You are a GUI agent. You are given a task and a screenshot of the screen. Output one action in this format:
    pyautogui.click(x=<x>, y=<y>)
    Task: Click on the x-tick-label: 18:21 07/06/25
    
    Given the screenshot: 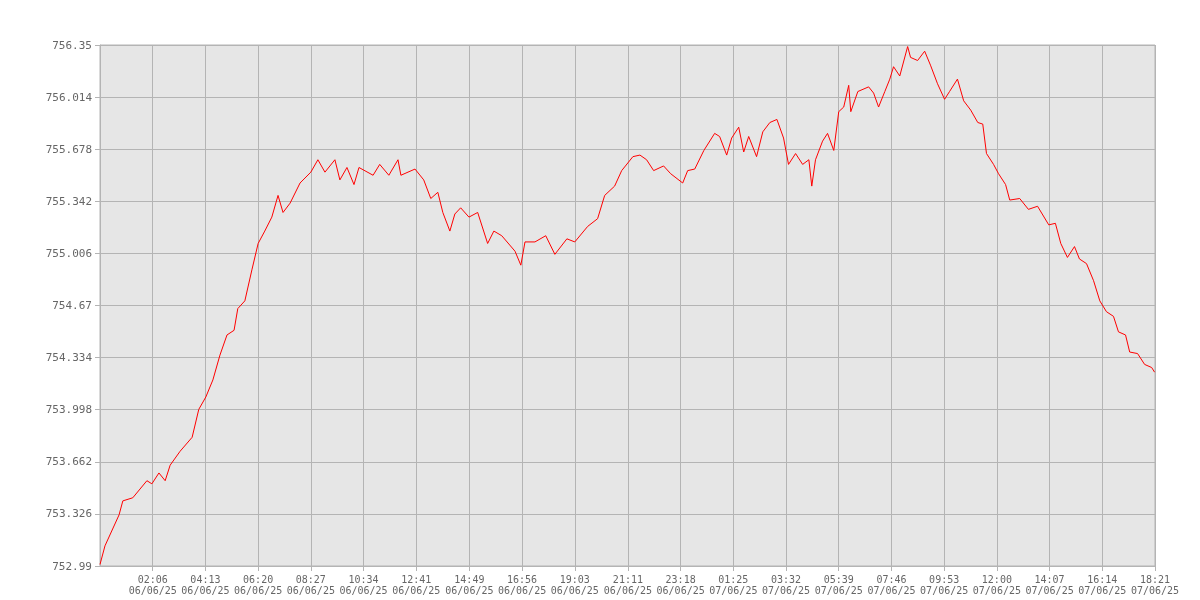 What is the action you would take?
    pyautogui.click(x=1155, y=585)
    